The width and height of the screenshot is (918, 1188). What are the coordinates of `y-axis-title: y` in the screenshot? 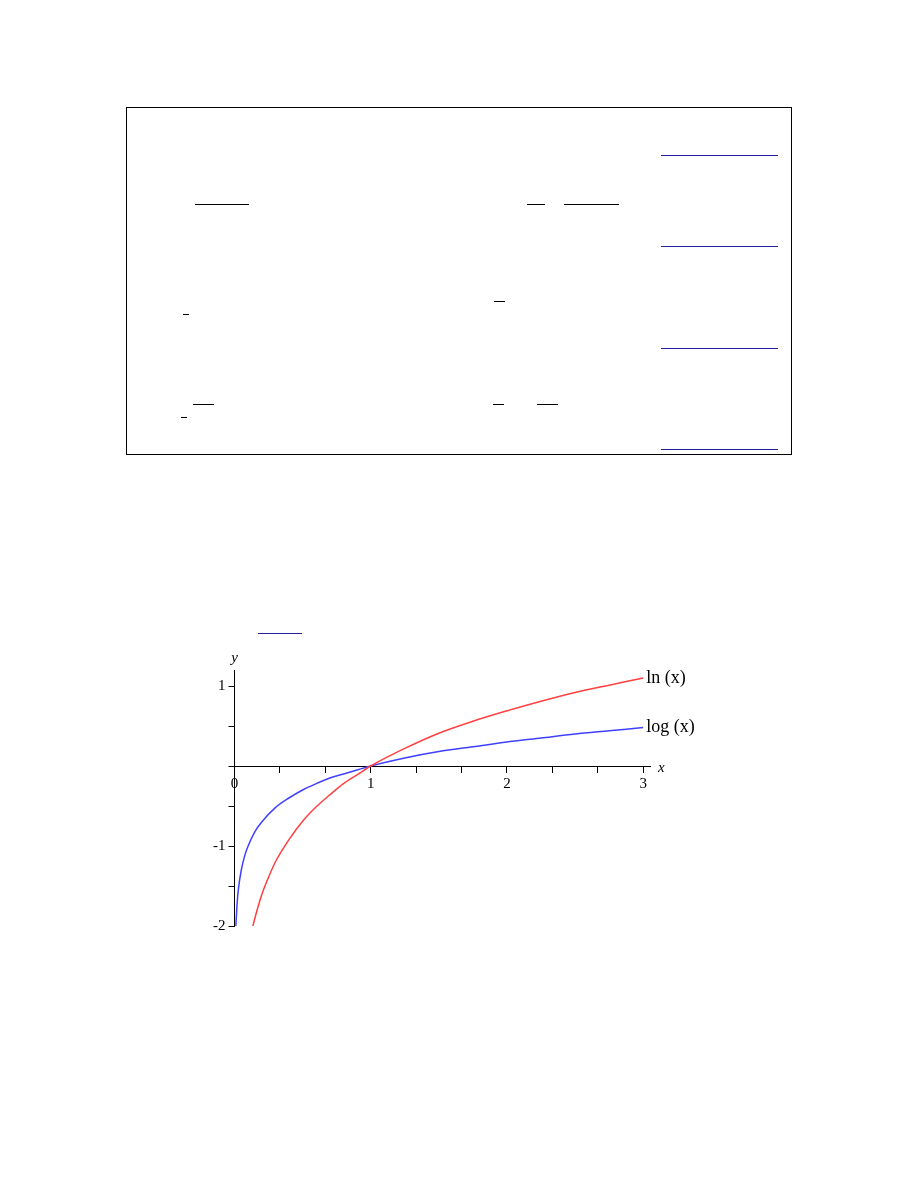 It's located at (234, 656).